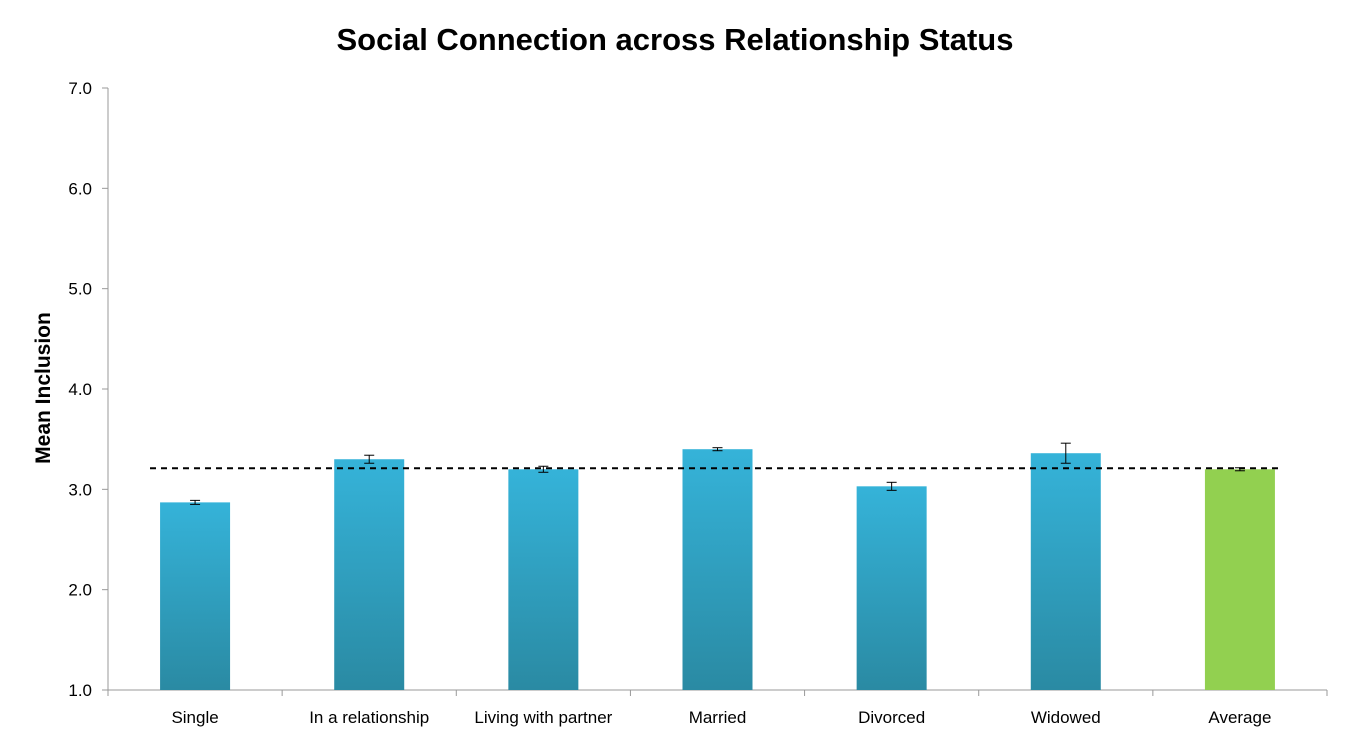 The width and height of the screenshot is (1350, 742). I want to click on bar-married, so click(717, 569).